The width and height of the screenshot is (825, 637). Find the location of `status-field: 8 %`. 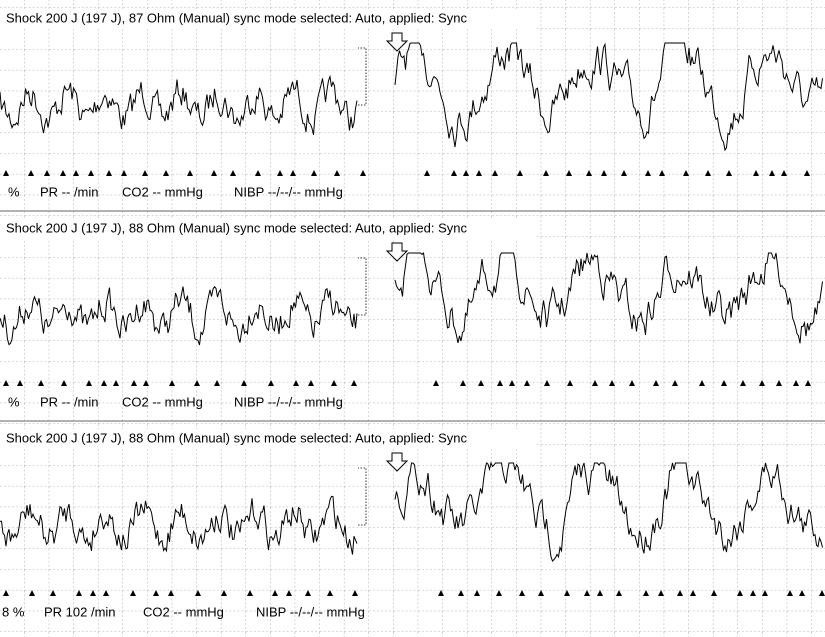

status-field: 8 % is located at coordinates (13, 611).